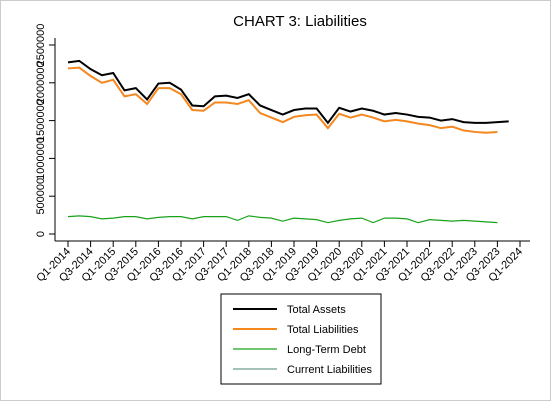 The height and width of the screenshot is (401, 551). What do you see at coordinates (316, 310) in the screenshot?
I see `legend-label: Total Assets` at bounding box center [316, 310].